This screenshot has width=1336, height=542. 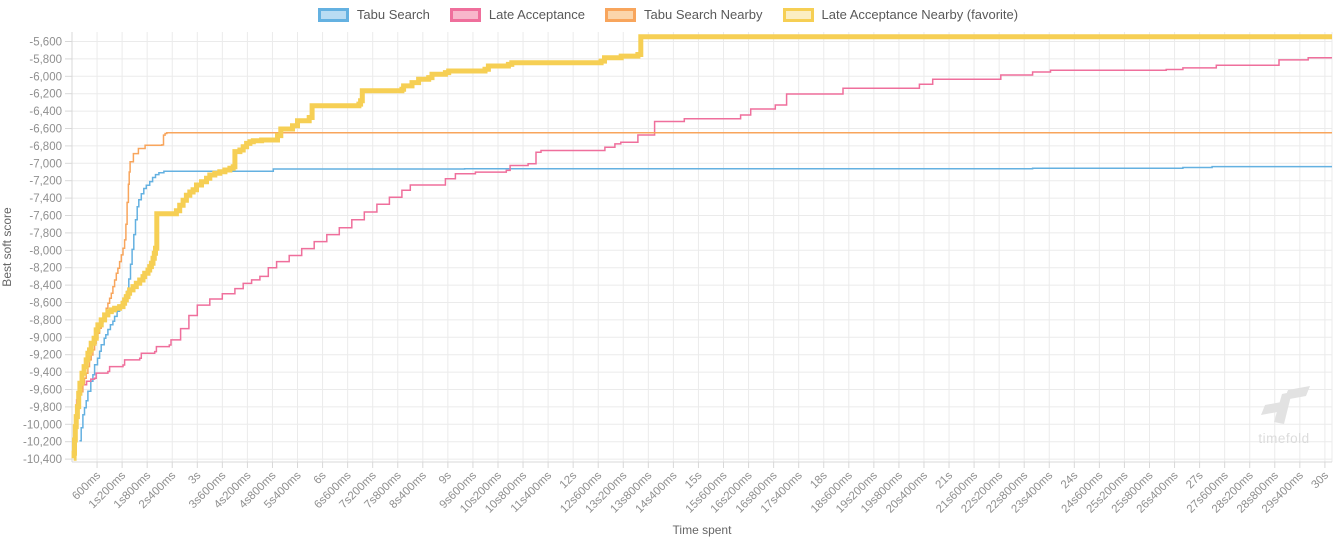 I want to click on y-tick-label: -6,200, so click(x=45, y=95).